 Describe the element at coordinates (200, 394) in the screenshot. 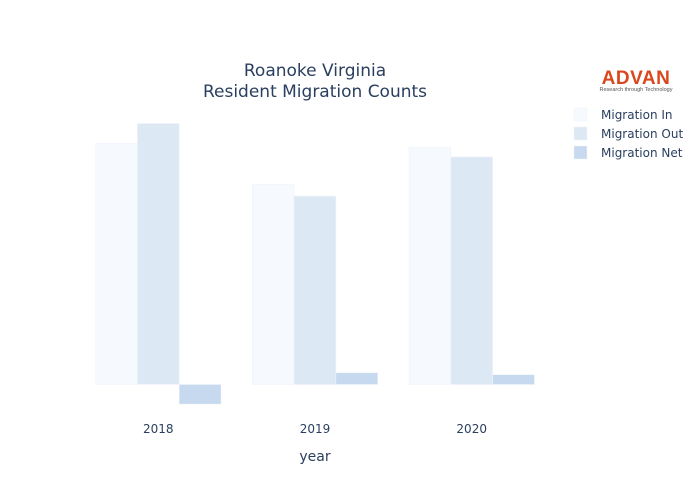

I see `bar-migration-net-2018` at that location.